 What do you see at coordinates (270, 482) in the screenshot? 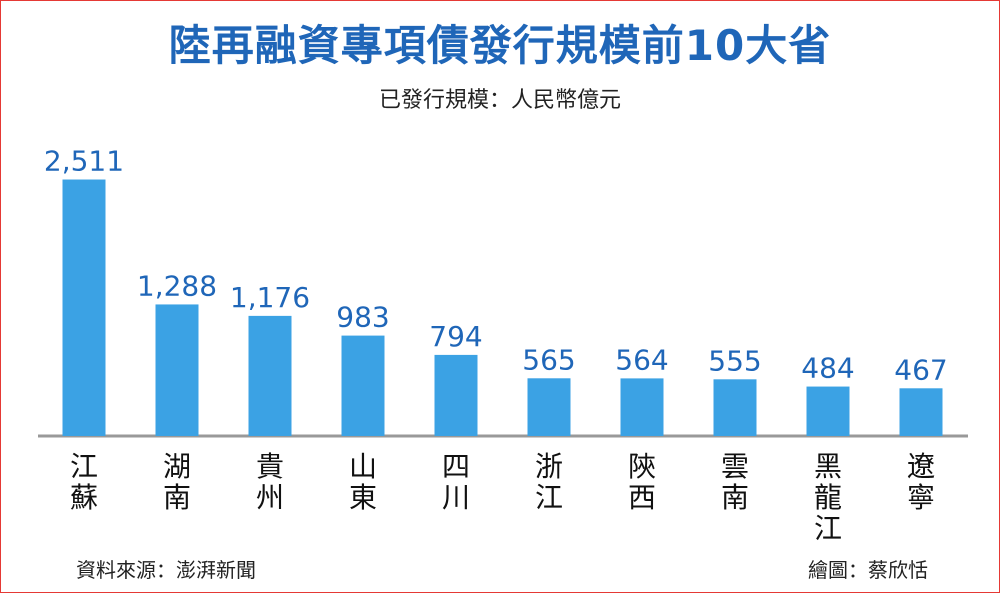
I see `category-label: 貴州` at bounding box center [270, 482].